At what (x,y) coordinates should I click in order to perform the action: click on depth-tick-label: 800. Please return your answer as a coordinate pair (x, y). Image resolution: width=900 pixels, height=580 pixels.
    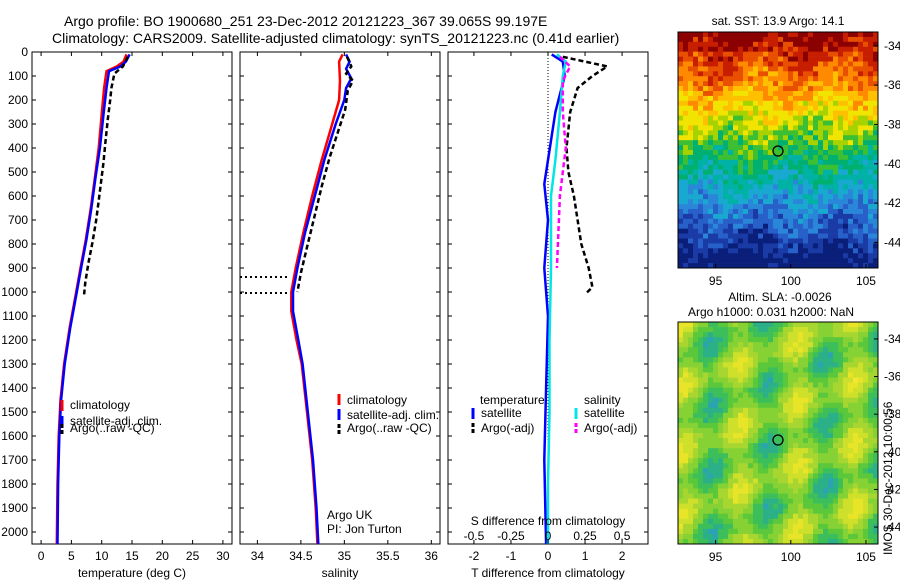
    Looking at the image, I should click on (18, 244).